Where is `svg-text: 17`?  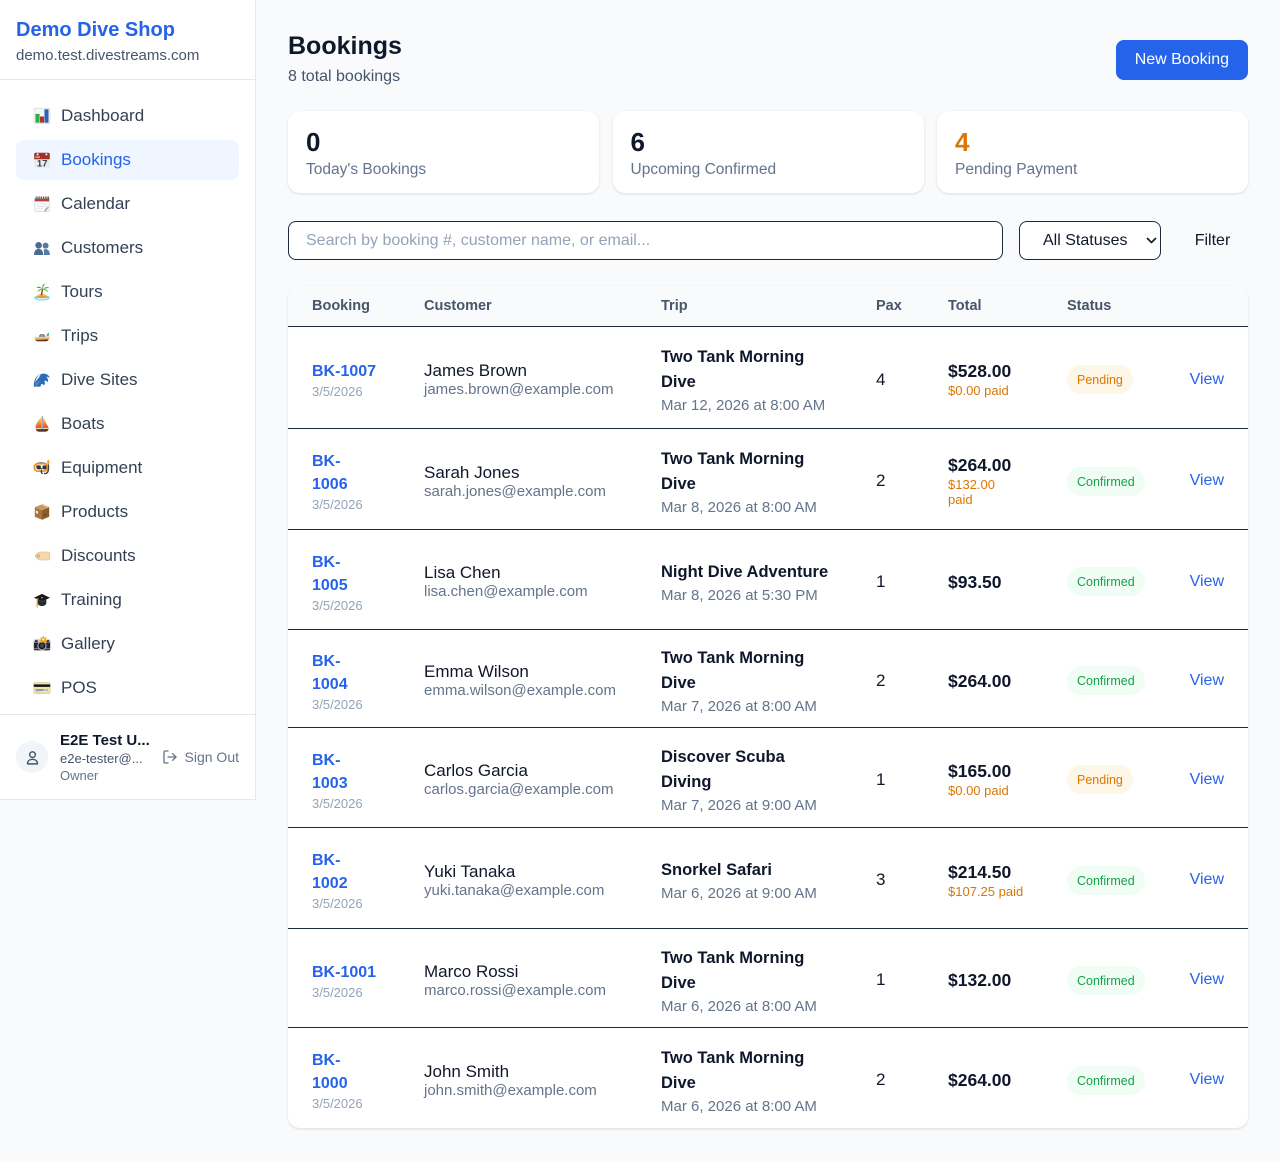
svg-text: 17 is located at coordinates (42, 163).